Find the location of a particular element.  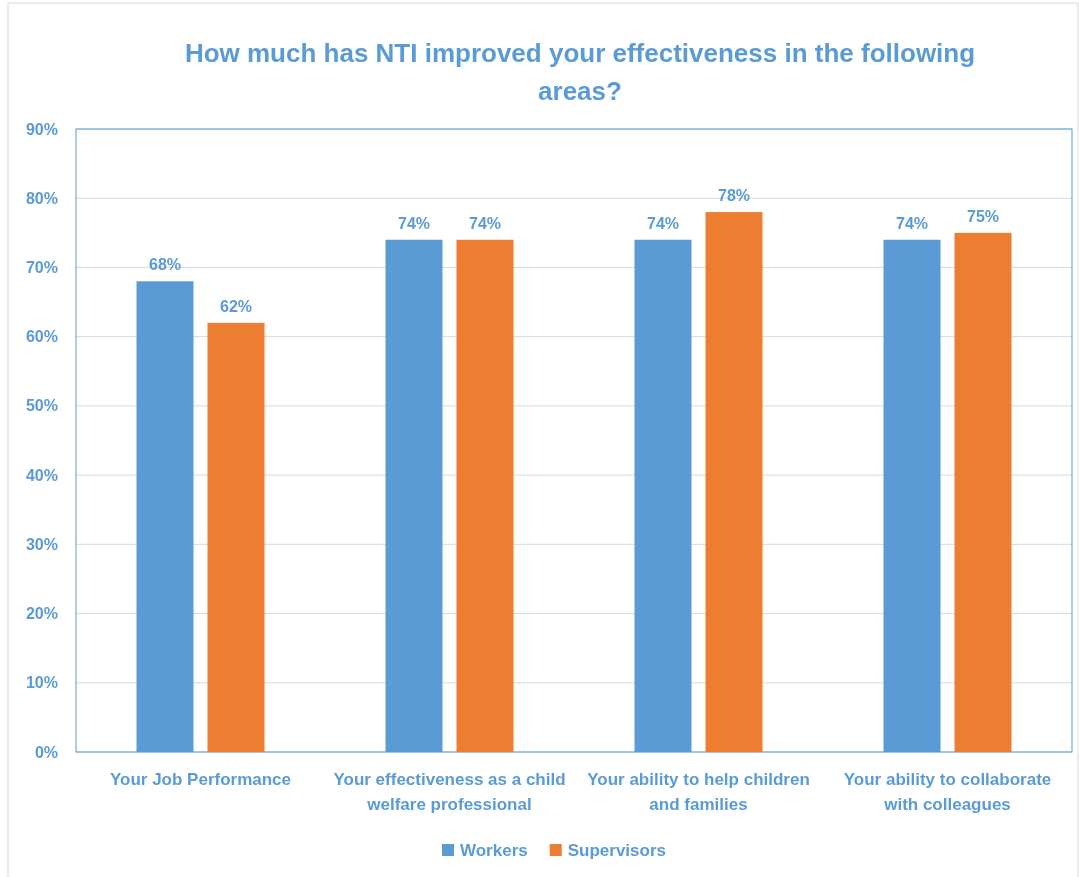

x-tick-label: Your Job Performance is located at coordinates (200, 779).